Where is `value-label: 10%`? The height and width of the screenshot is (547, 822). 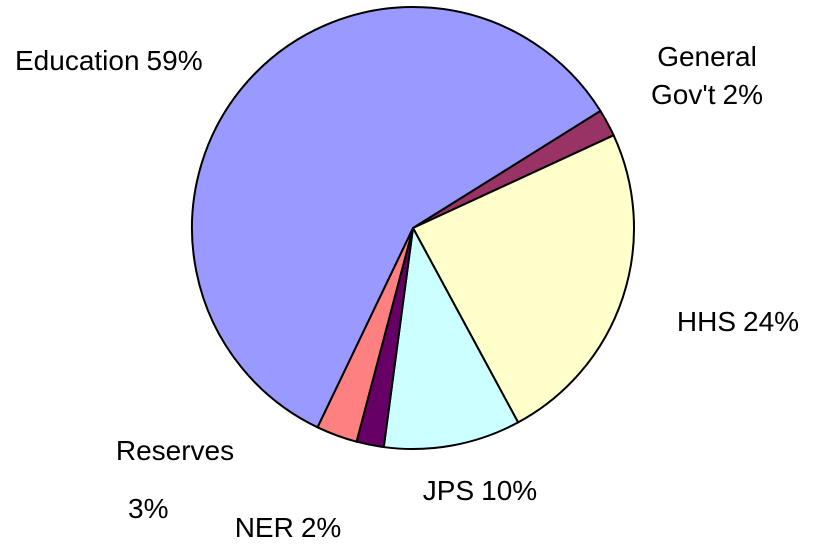
value-label: 10% is located at coordinates (509, 490).